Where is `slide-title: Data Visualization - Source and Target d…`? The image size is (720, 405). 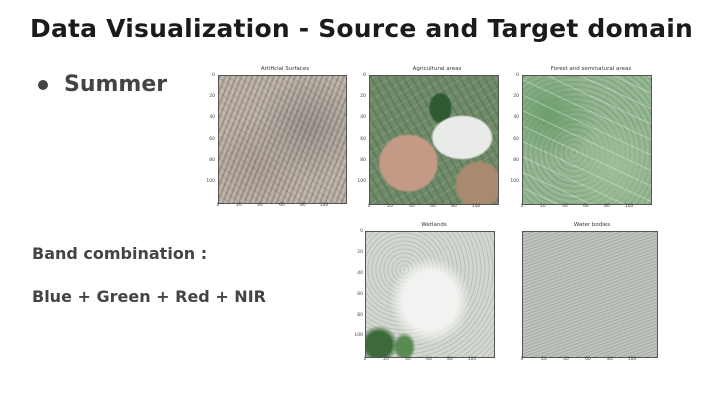
slide-title: Data Visualization - Source and Target d… is located at coordinates (361, 28).